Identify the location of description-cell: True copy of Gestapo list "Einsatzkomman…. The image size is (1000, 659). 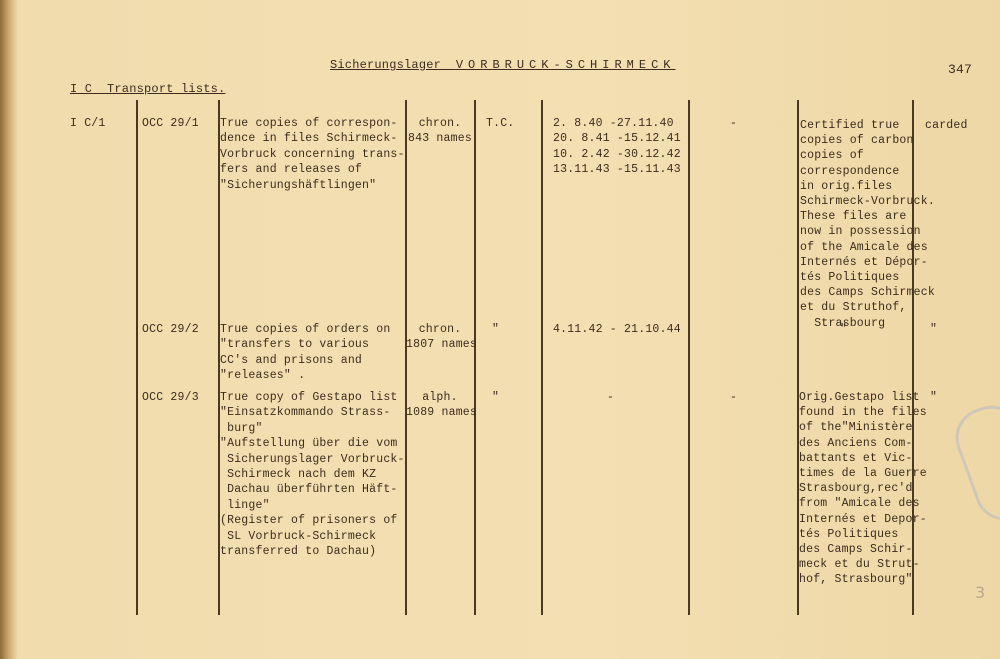
(312, 475).